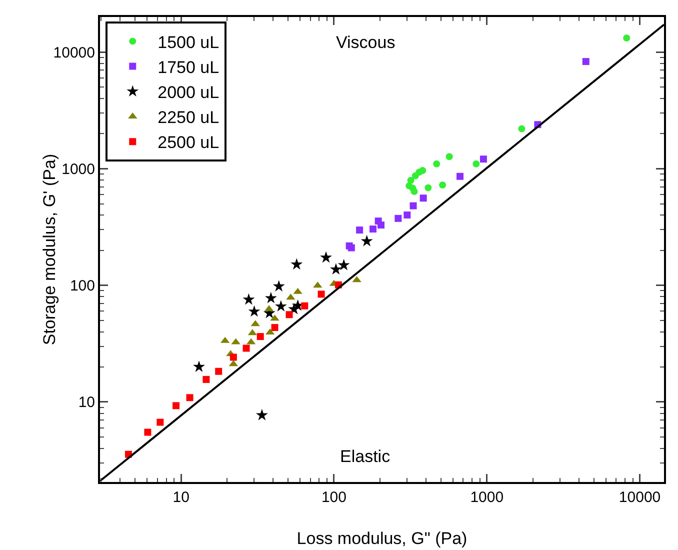  I want to click on y-tick-label: 10000, so click(74, 53).